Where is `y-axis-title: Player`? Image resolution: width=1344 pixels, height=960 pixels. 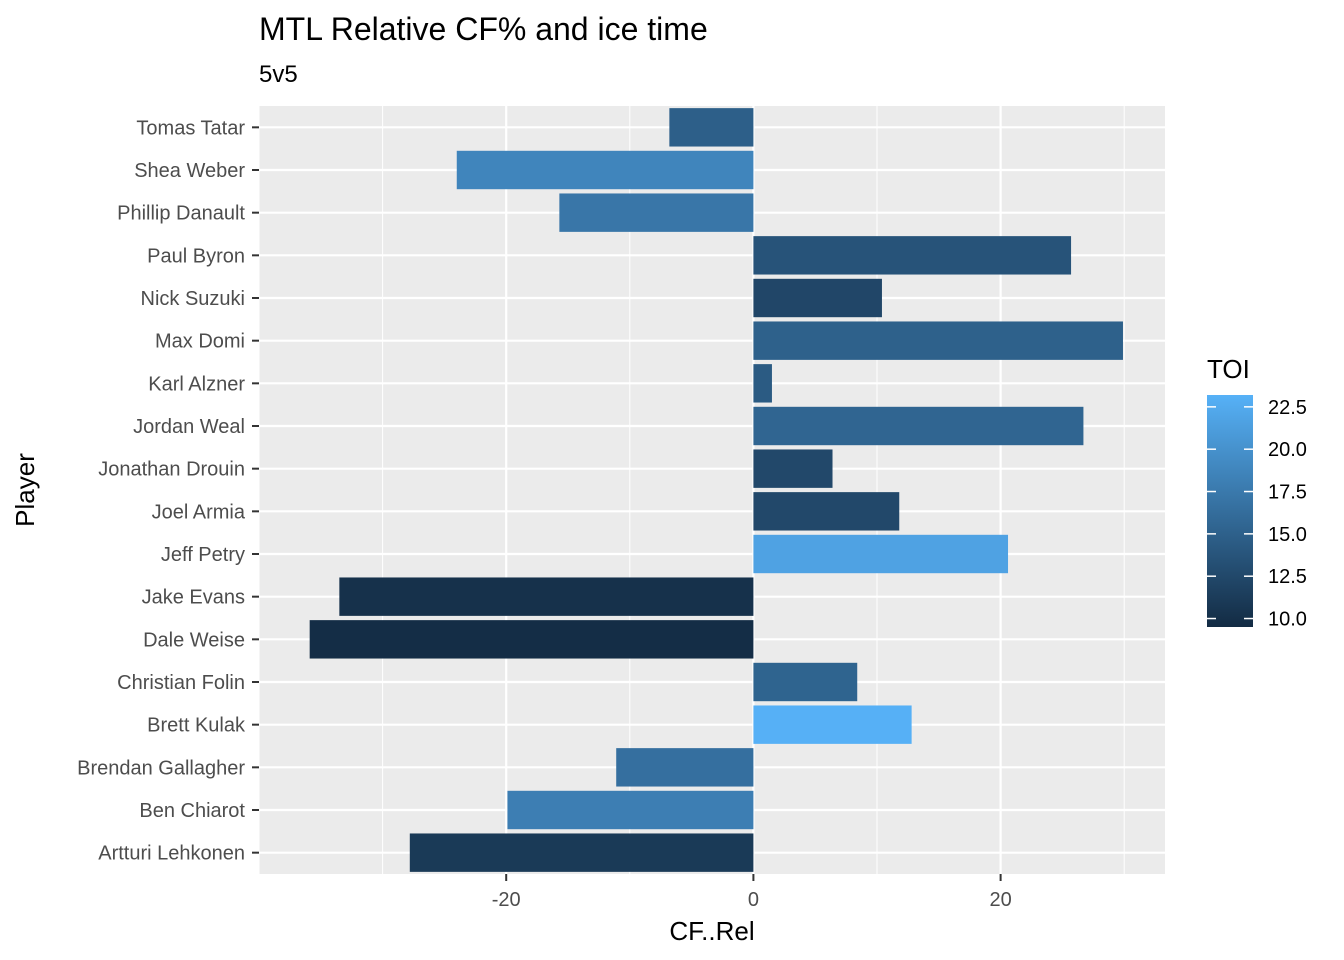
y-axis-title: Player is located at coordinates (25, 490).